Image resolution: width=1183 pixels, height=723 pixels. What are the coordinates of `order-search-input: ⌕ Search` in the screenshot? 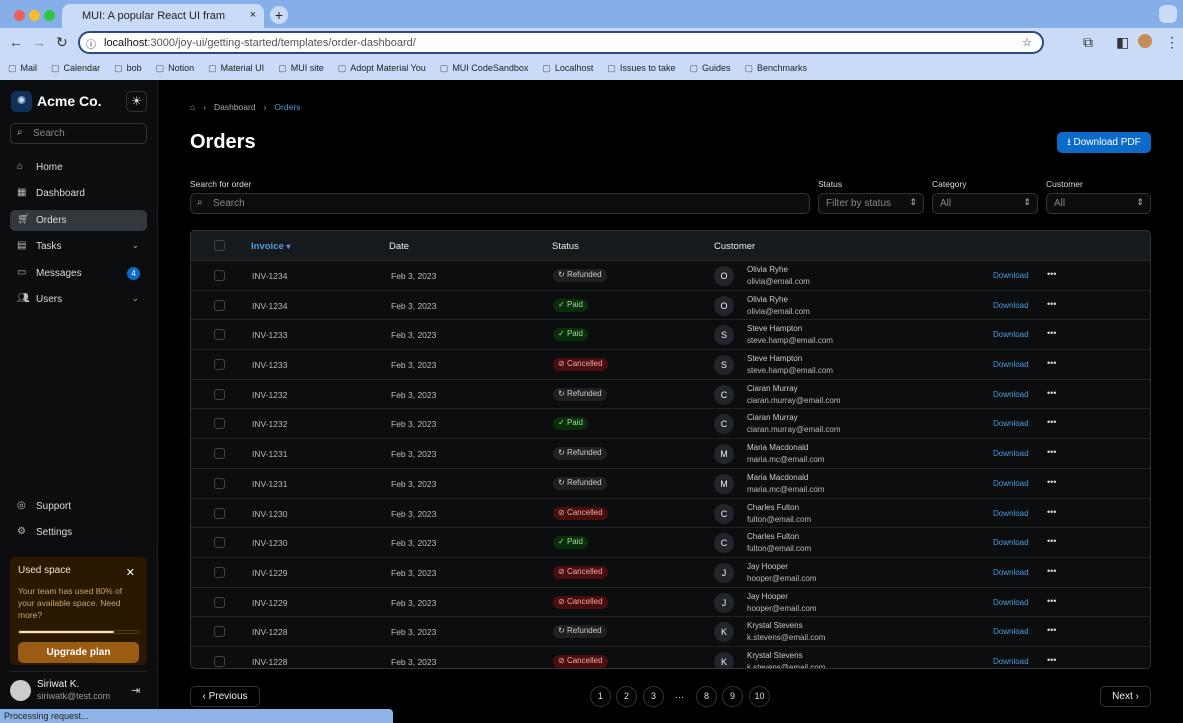 It's located at (500, 203).